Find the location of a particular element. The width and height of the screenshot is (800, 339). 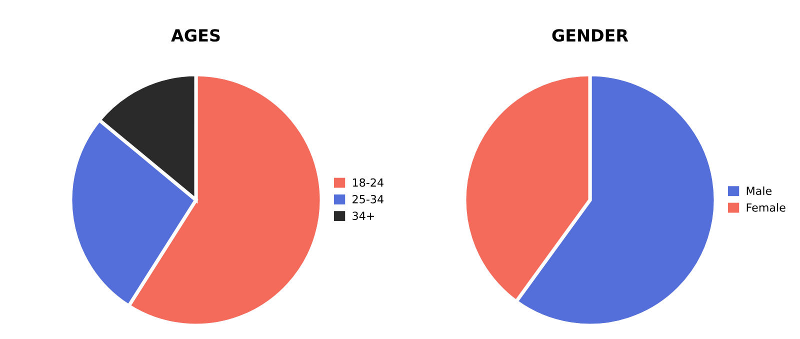

legend-label: Female is located at coordinates (766, 207).